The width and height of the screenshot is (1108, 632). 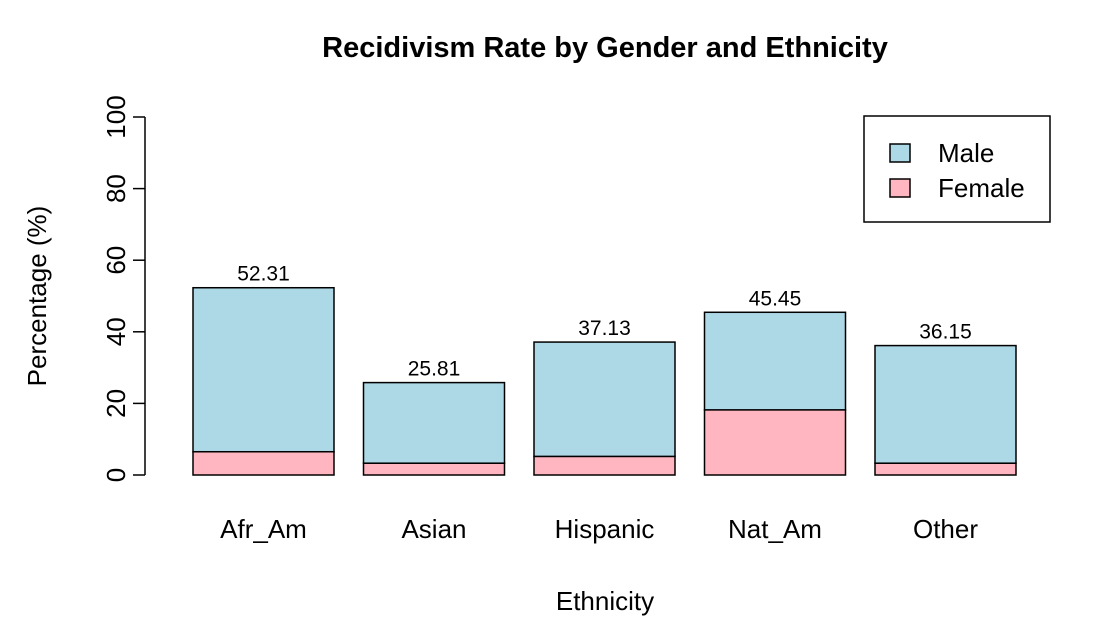 What do you see at coordinates (981, 188) in the screenshot?
I see `legend-label-female: Female` at bounding box center [981, 188].